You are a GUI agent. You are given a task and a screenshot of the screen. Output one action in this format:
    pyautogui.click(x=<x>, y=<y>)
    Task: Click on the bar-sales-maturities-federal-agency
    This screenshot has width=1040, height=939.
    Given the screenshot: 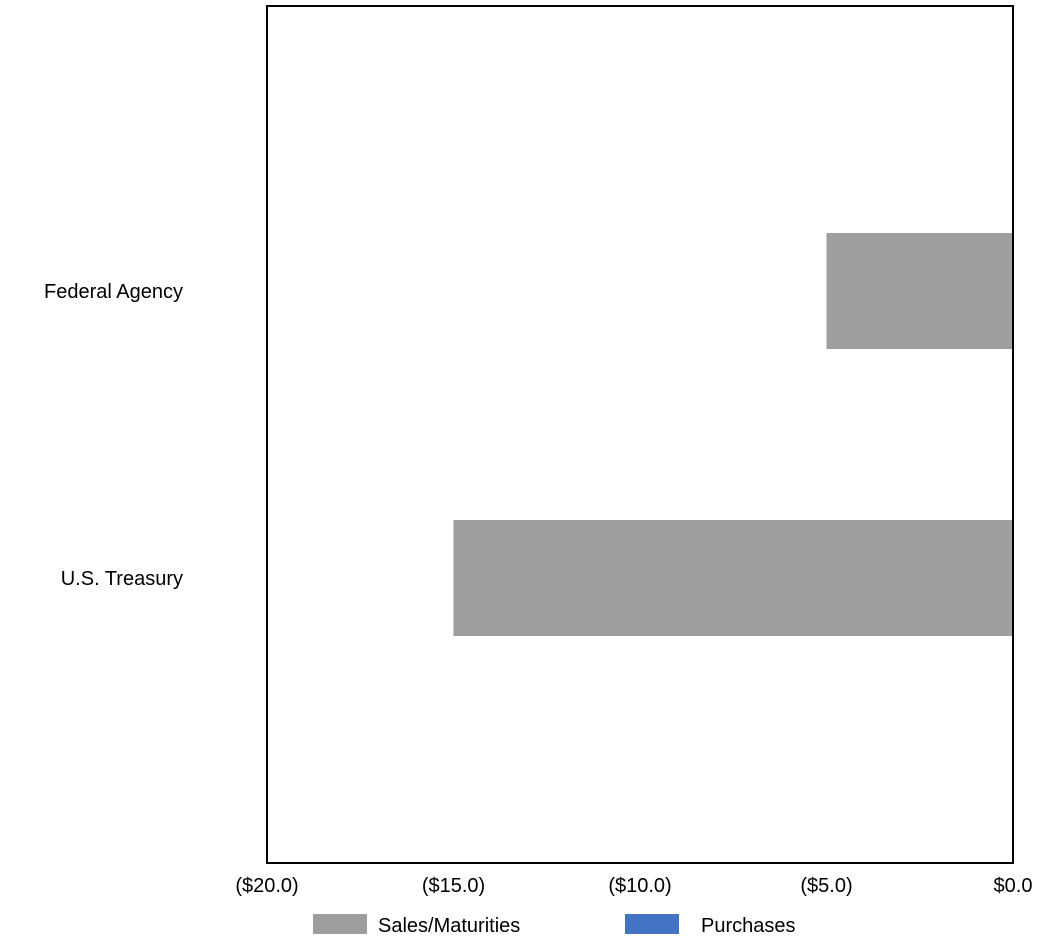 What is the action you would take?
    pyautogui.click(x=919, y=291)
    